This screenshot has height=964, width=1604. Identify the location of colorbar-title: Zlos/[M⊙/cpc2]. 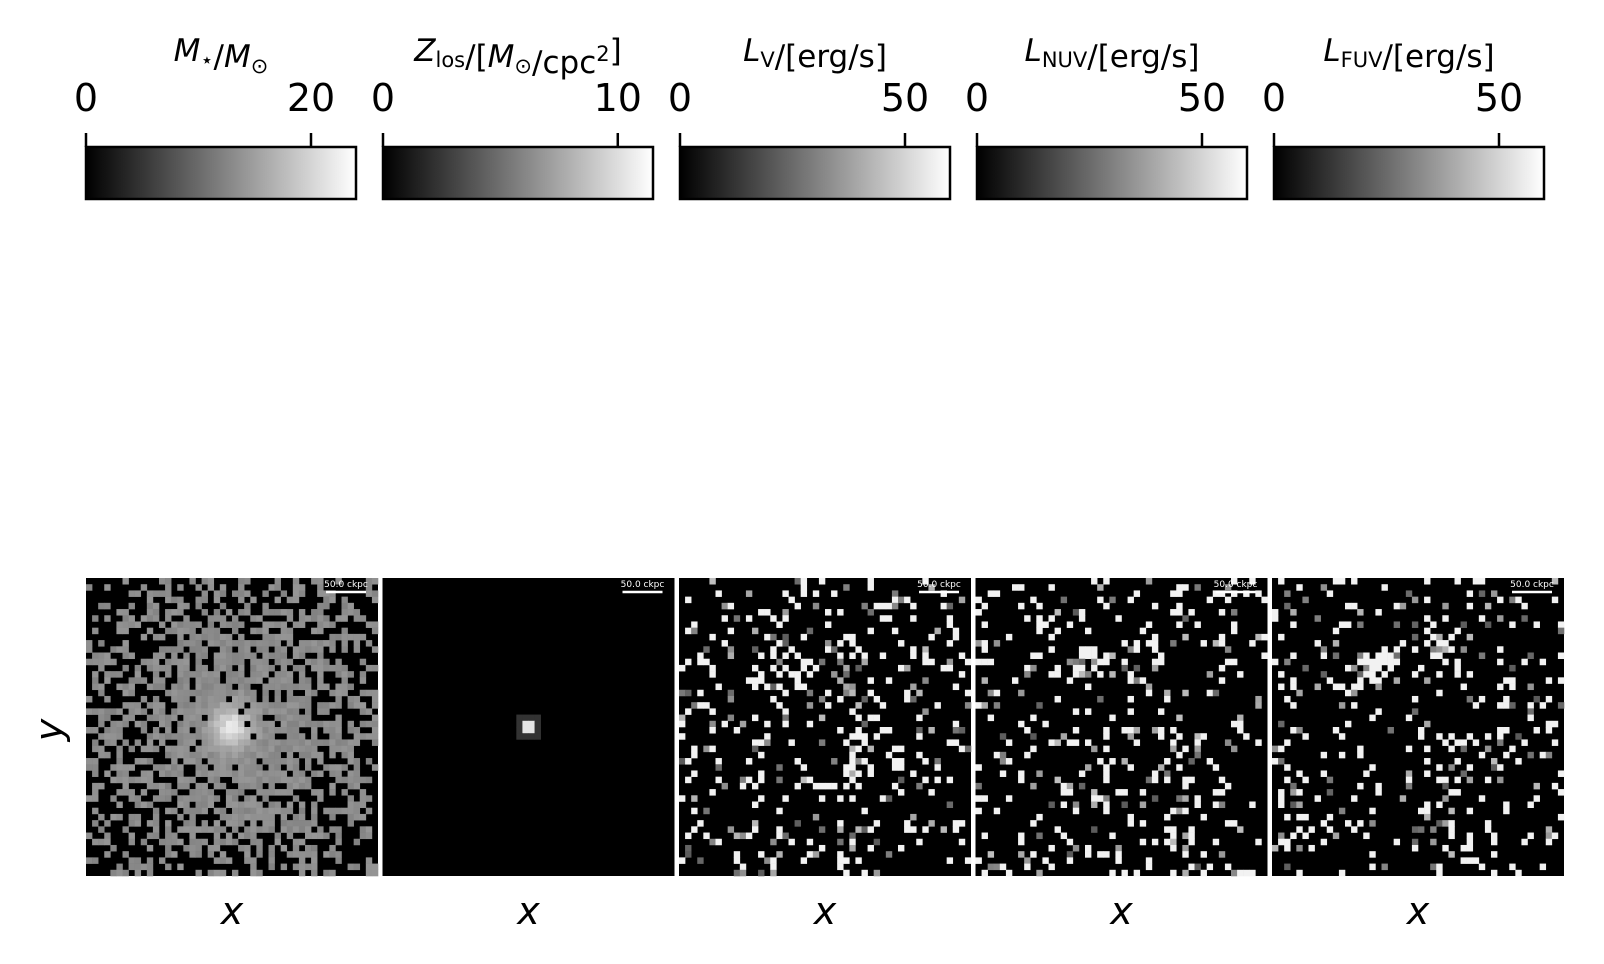
(517, 57).